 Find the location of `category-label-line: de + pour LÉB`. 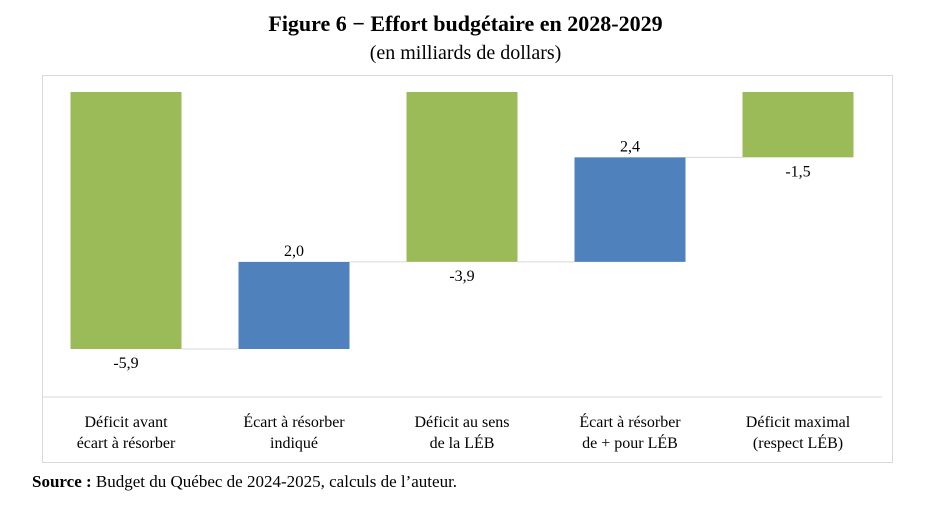

category-label-line: de + pour LÉB is located at coordinates (630, 443).